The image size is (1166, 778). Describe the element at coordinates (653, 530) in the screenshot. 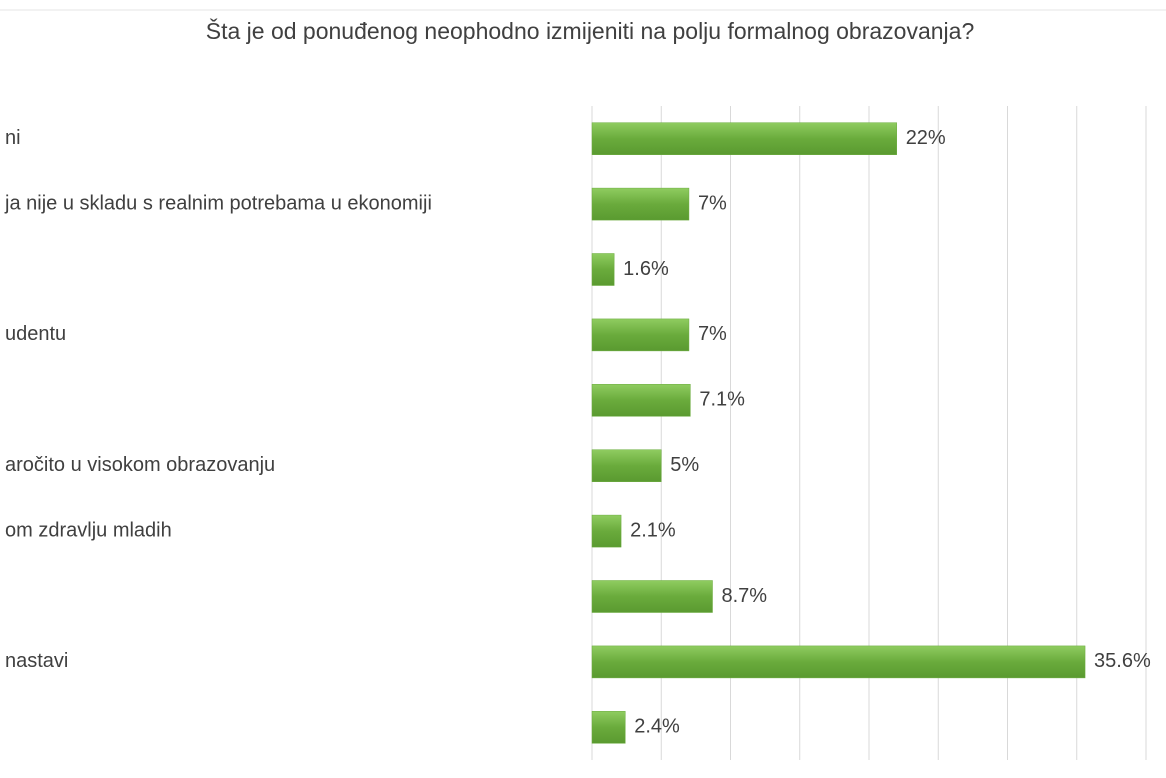

I see `value-label: 2.1%` at that location.